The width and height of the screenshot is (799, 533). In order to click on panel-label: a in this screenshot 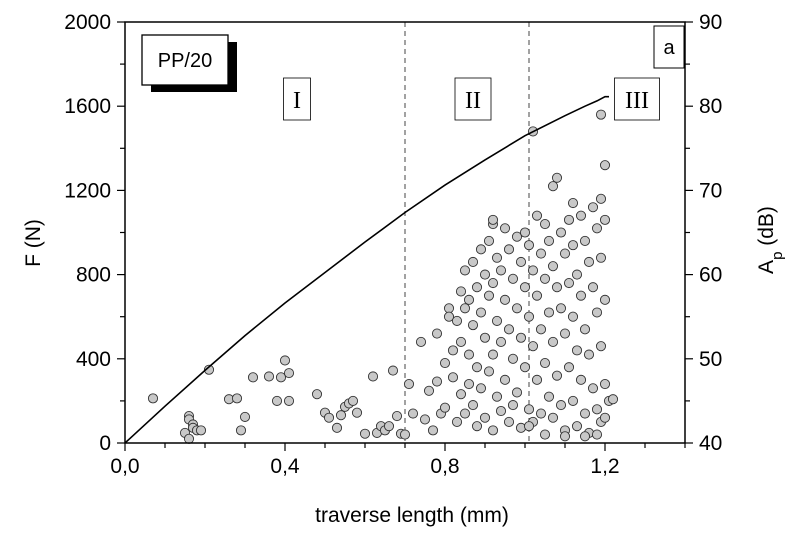, I will do `click(669, 48)`.